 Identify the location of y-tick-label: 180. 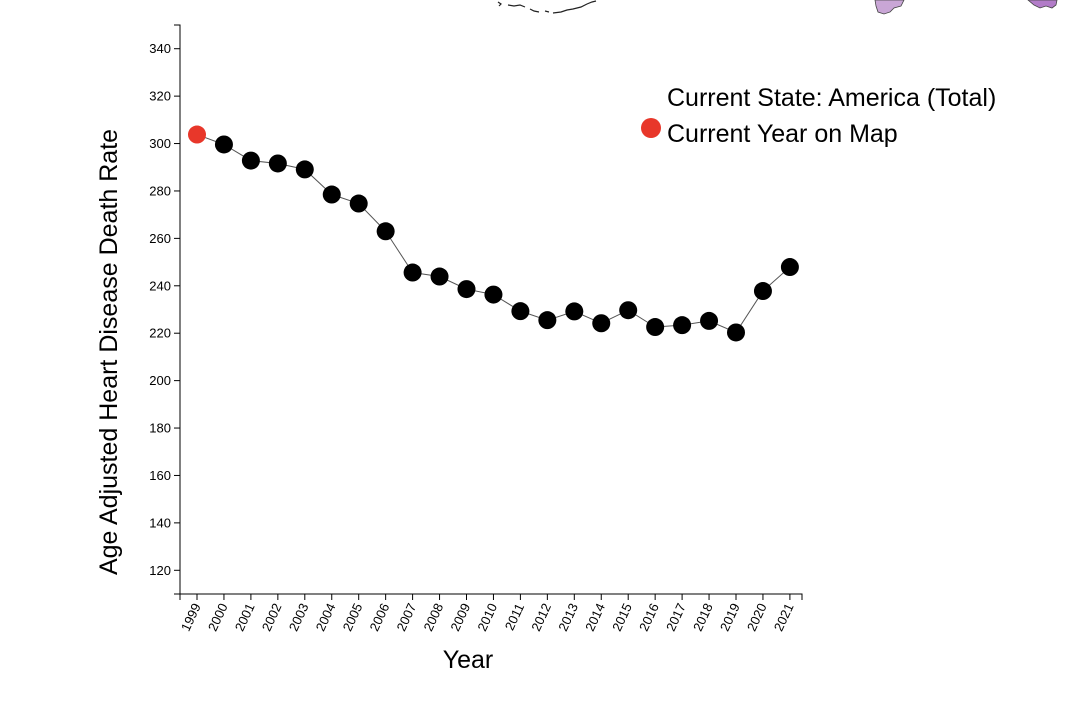
(160, 428).